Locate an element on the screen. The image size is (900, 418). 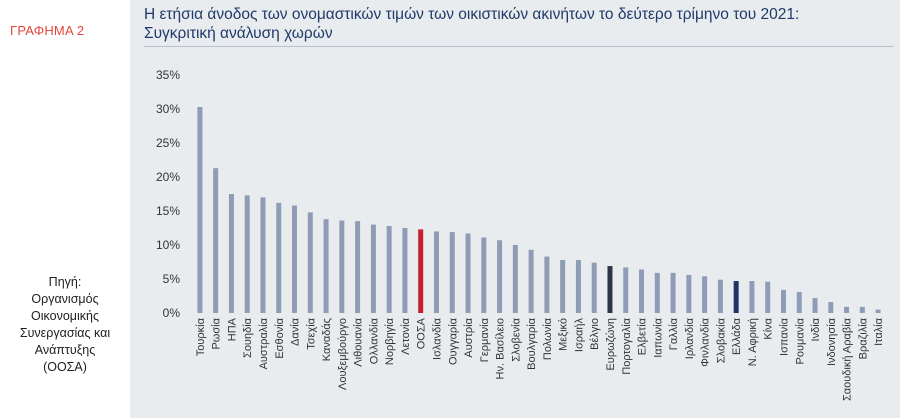
x-tick-label: Πολωνία is located at coordinates (548, 338).